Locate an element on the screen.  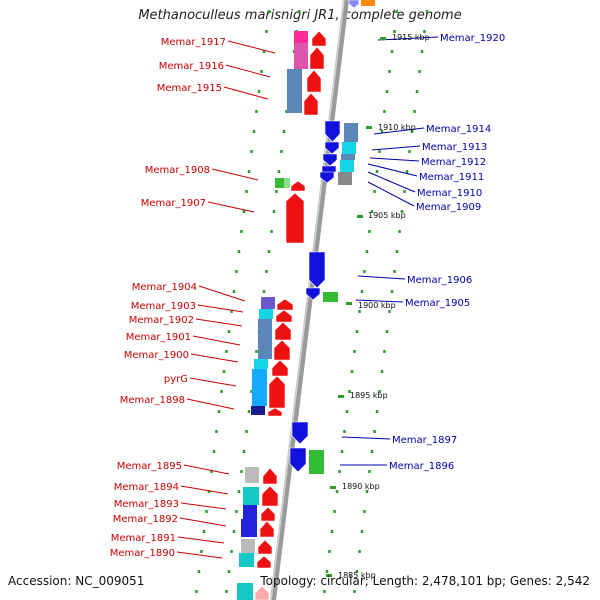
gene-label-left: Memar_1903 is located at coordinates (163, 306).